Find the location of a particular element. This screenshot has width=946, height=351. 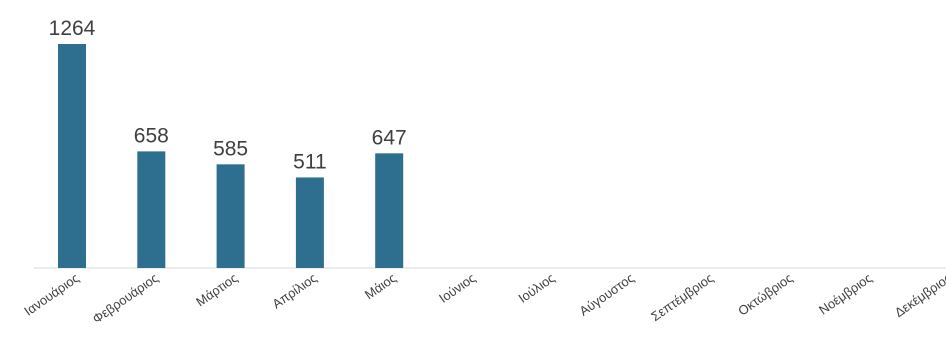

x-tick-label-8: Αύγουστος is located at coordinates (607, 294).